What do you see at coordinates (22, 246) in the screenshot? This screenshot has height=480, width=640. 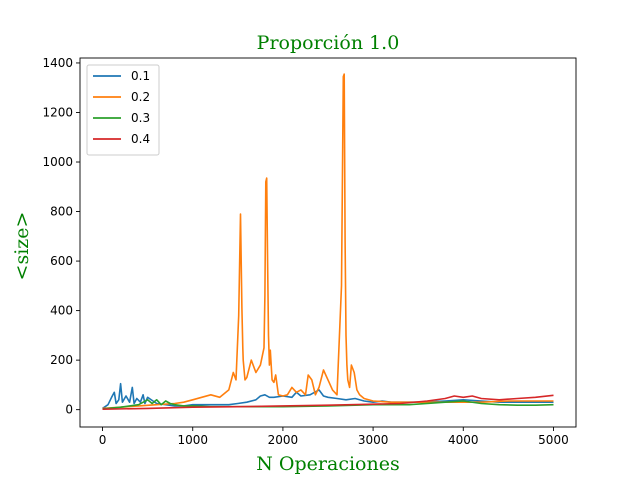 I see `y-axis-label: <size>` at bounding box center [22, 246].